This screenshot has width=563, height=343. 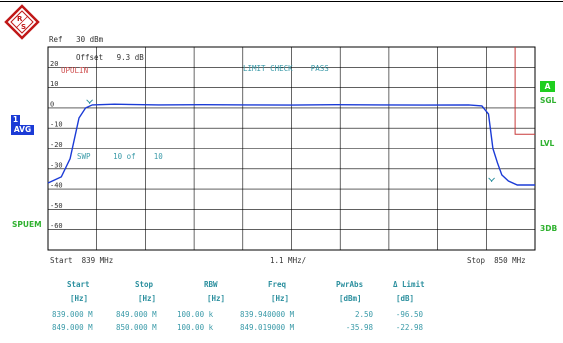 What do you see at coordinates (144, 284) in the screenshot?
I see `table-header-1: Stop` at bounding box center [144, 284].